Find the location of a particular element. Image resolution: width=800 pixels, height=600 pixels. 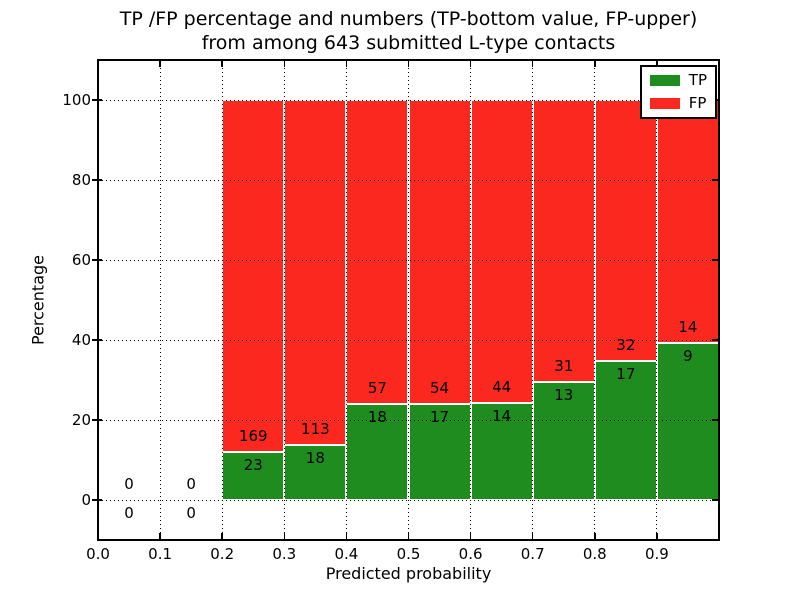

x-tick-label-0.5: 0.5 is located at coordinates (408, 554).